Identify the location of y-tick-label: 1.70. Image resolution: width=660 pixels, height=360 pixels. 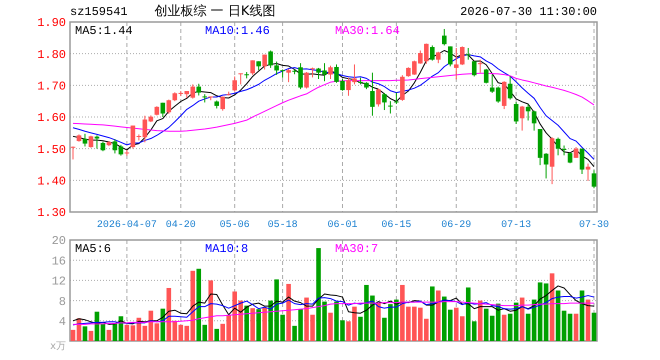
(51, 87).